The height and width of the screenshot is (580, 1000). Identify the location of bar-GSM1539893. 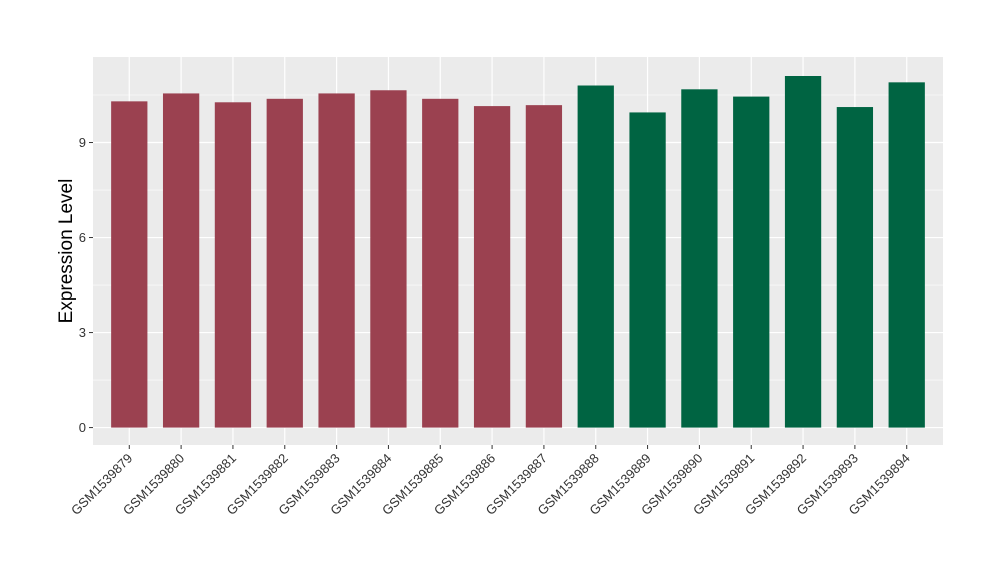
(855, 267).